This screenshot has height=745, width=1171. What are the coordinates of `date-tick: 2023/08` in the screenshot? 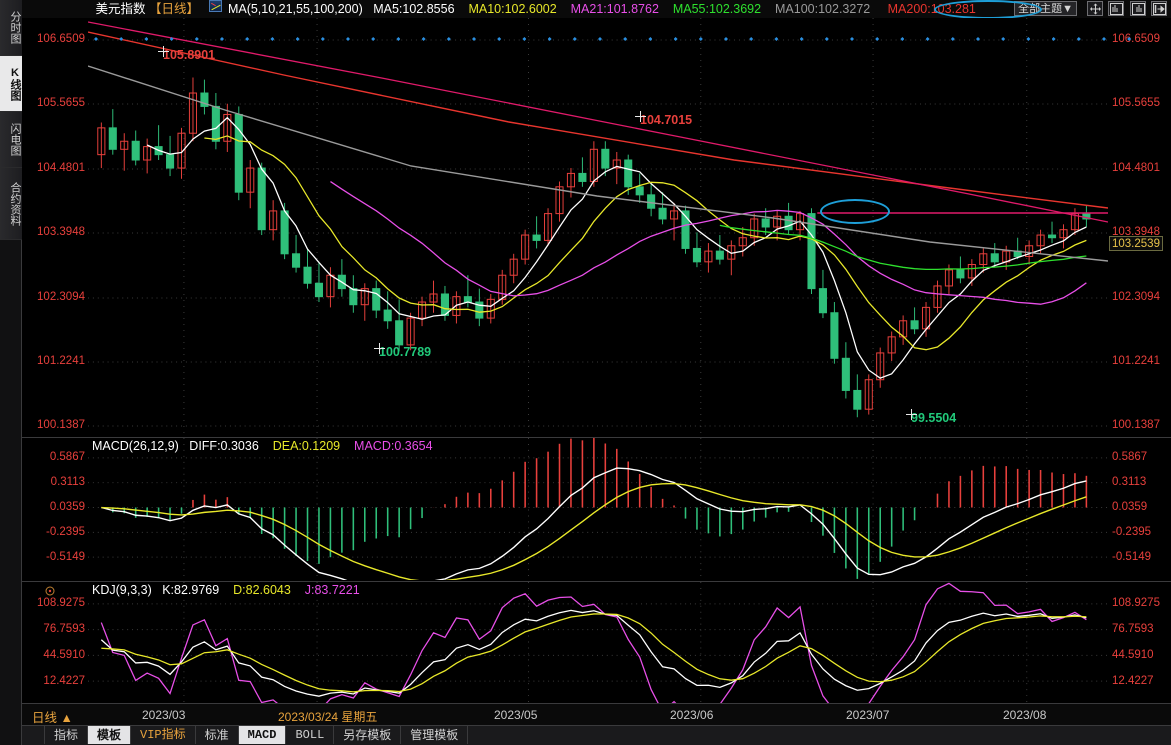 It's located at (1025, 715).